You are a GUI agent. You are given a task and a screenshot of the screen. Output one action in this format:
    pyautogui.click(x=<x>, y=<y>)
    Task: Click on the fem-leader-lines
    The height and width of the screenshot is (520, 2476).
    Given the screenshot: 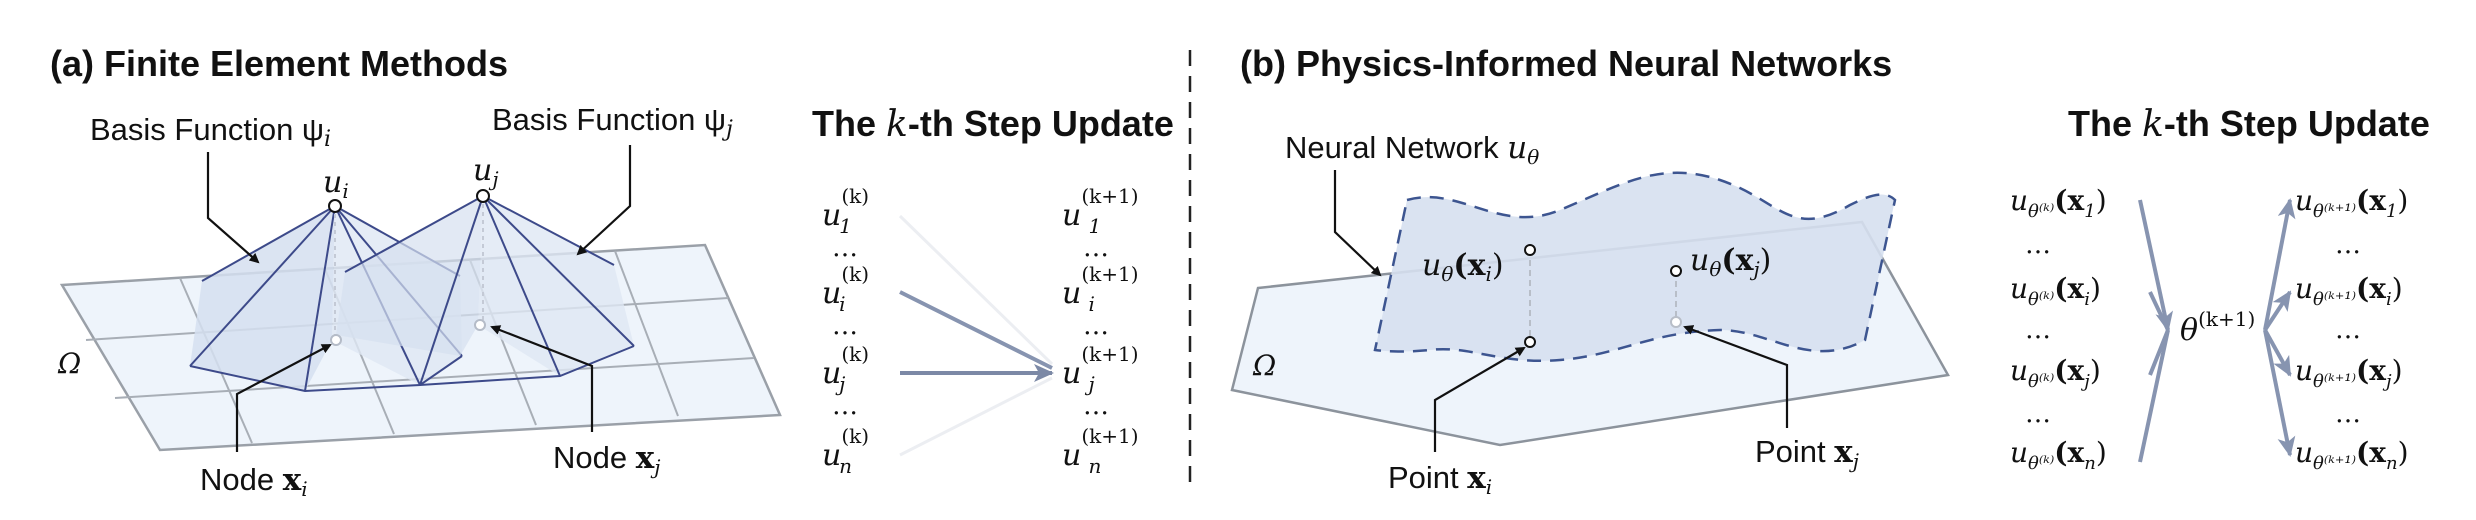 What is the action you would take?
    pyautogui.click(x=419, y=298)
    